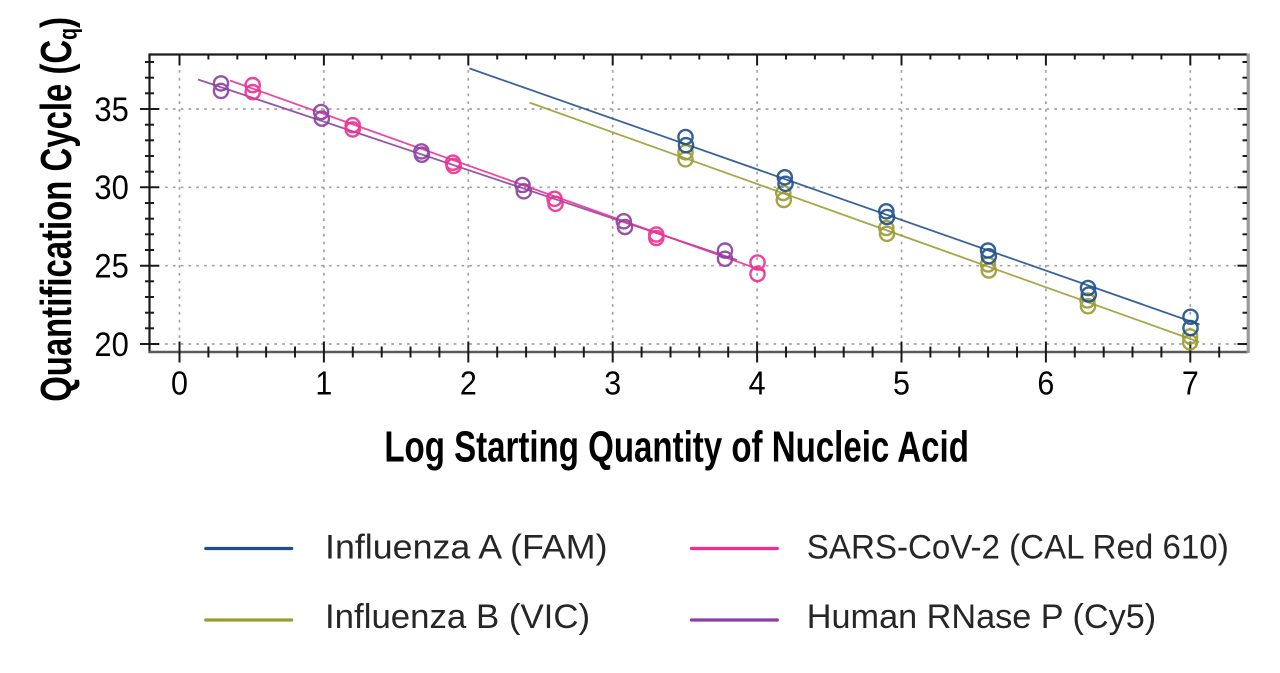 The height and width of the screenshot is (673, 1280). I want to click on svg-text: 30, so click(111, 188).